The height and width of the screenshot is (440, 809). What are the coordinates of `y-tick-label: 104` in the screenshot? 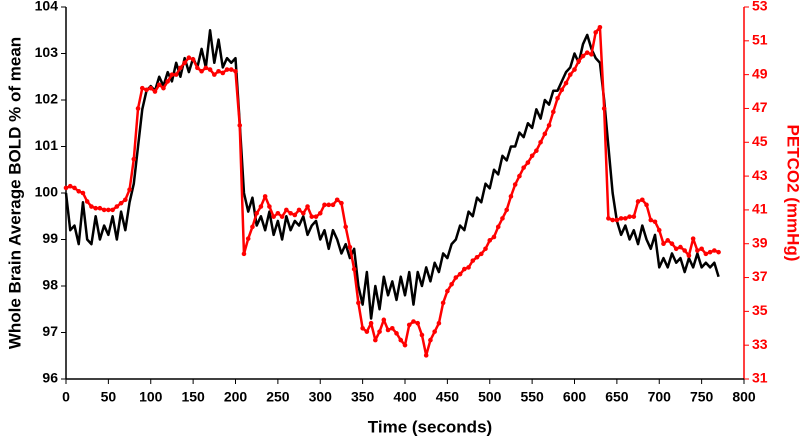 It's located at (47, 7).